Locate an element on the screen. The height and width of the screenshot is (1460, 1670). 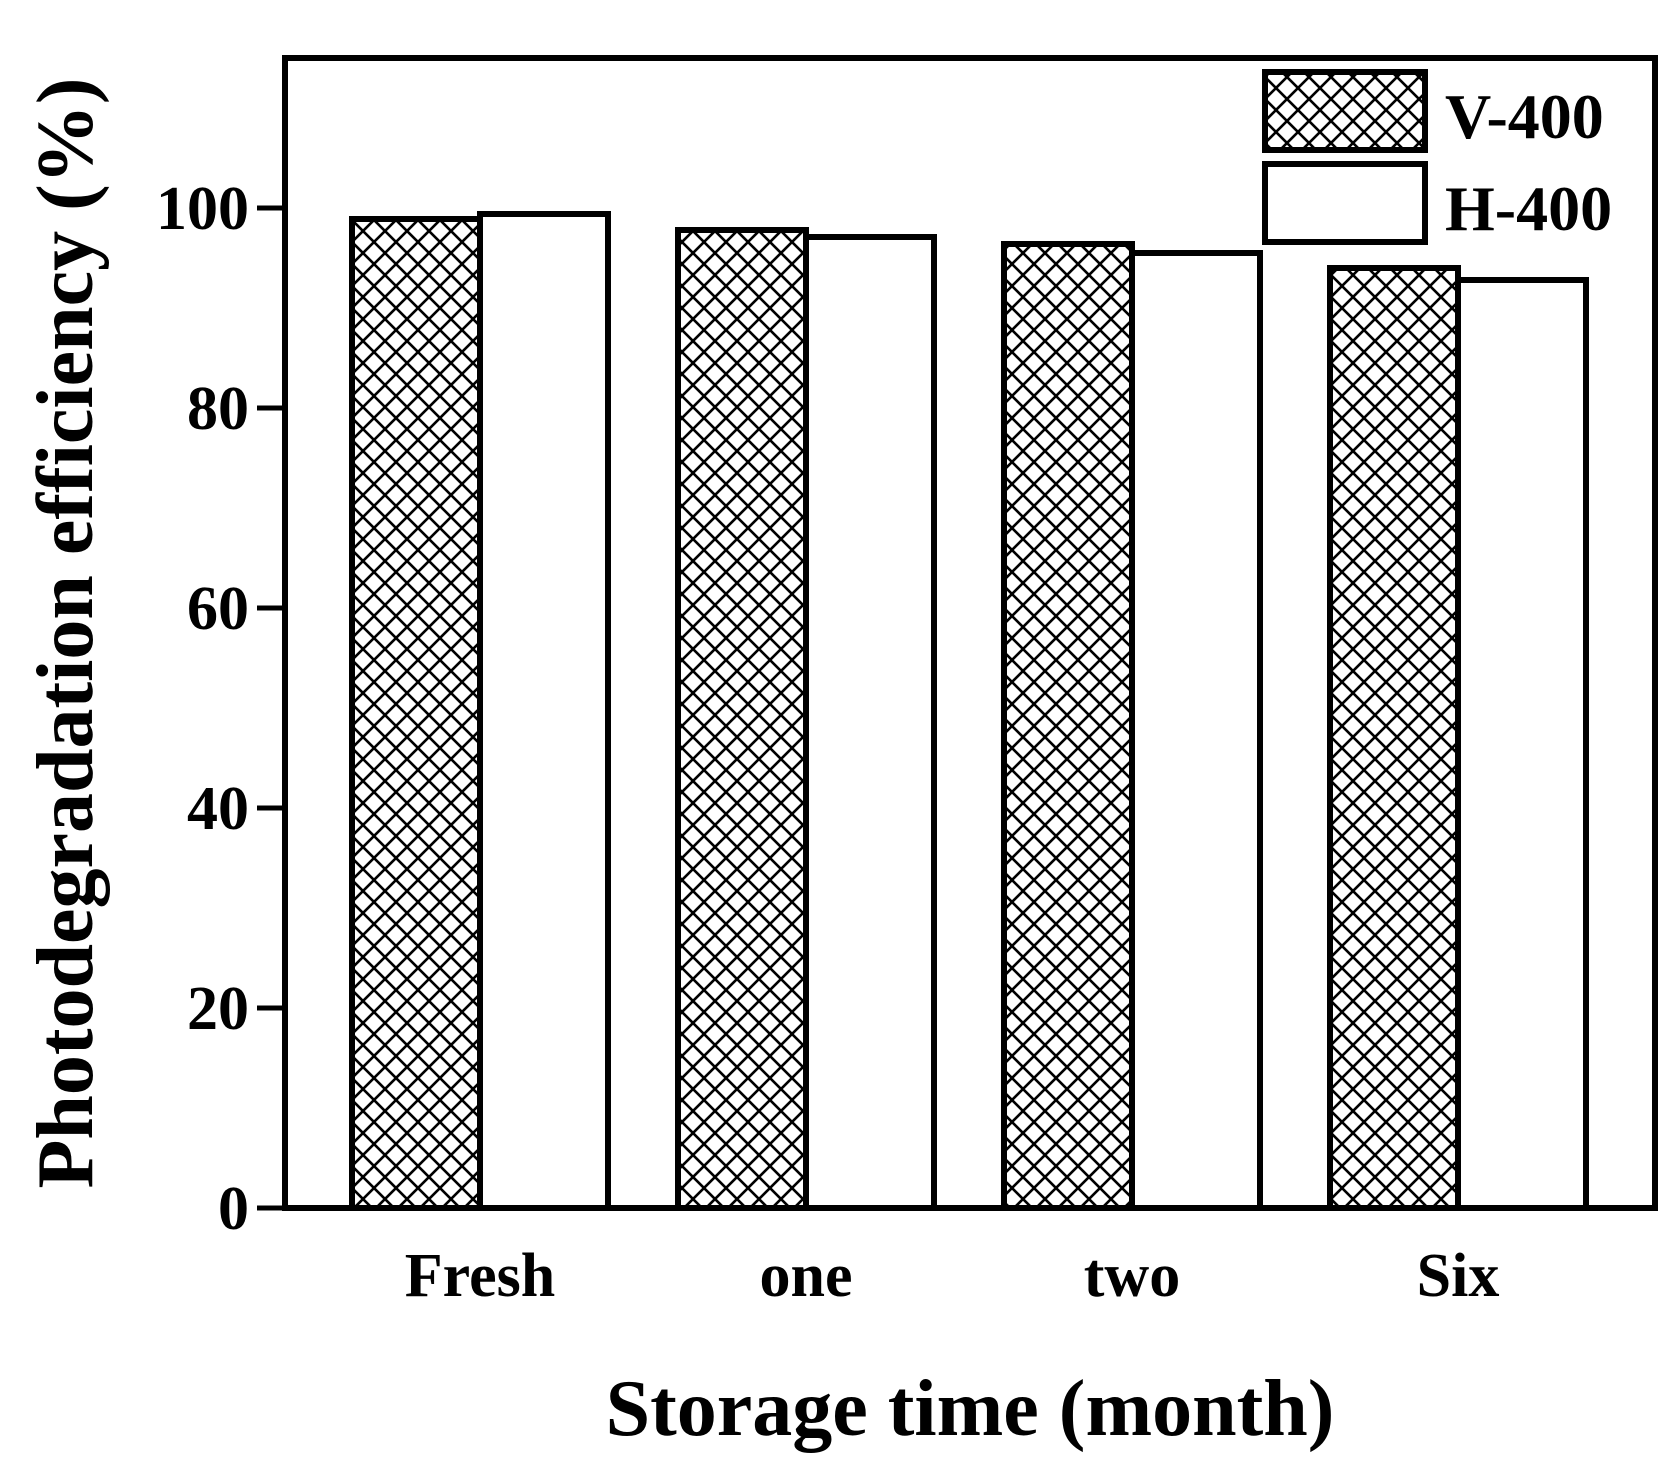
y-tick-label-100: 100 is located at coordinates (202, 209).